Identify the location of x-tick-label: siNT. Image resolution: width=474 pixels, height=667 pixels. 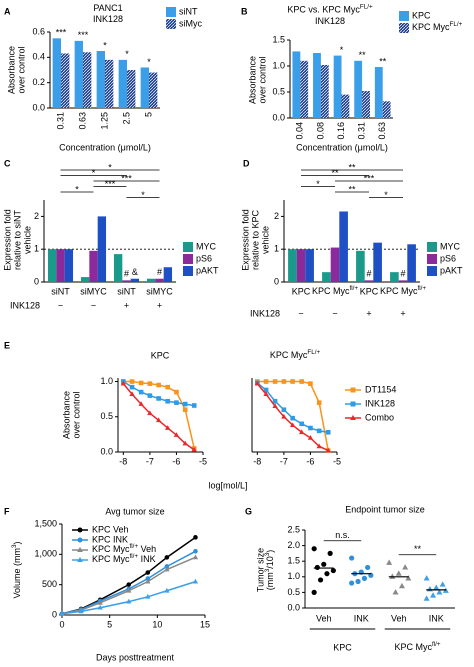
(126, 291).